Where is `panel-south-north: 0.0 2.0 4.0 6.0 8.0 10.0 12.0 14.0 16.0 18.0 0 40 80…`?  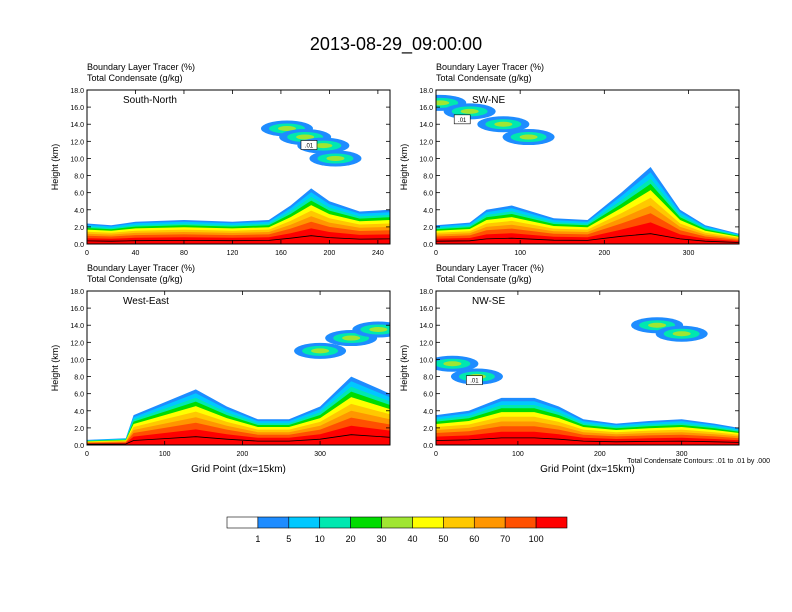 panel-south-north: 0.0 2.0 4.0 6.0 8.0 10.0 12.0 14.0 16.0 18.0 0 40 80… is located at coordinates (220, 159).